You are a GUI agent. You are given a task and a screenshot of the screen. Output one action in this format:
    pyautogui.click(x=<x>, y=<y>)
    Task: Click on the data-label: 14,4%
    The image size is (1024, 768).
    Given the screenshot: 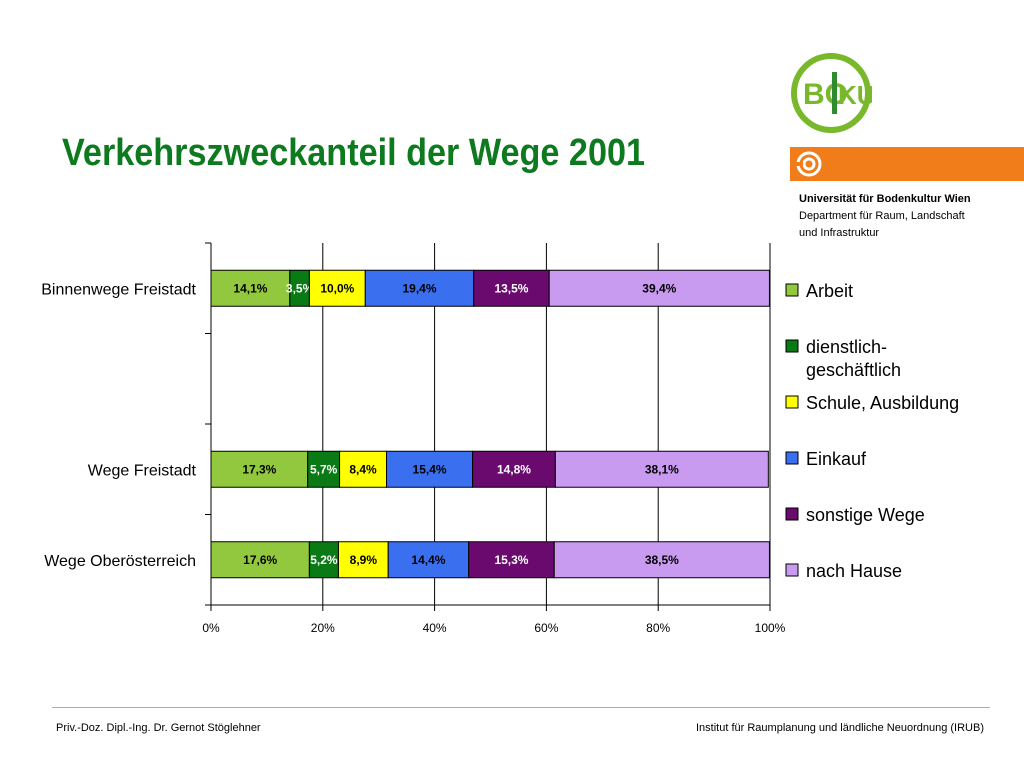 What is the action you would take?
    pyautogui.click(x=428, y=560)
    